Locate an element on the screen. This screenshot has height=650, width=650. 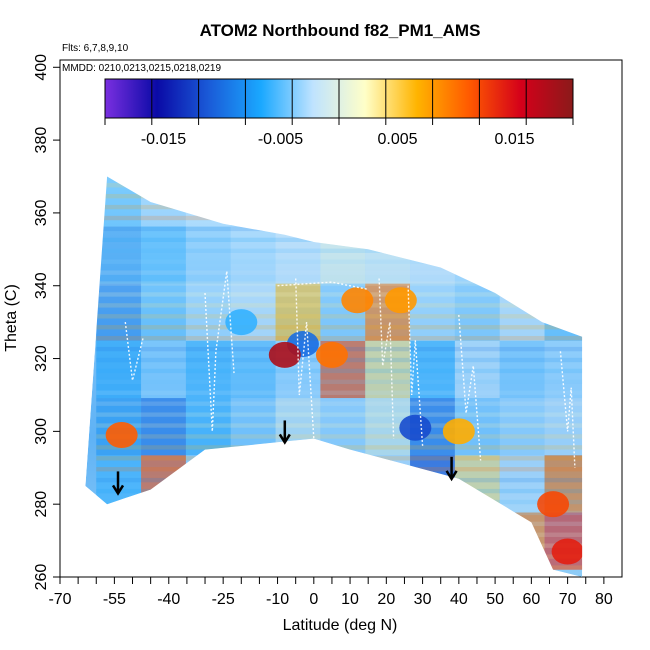
x-tick-label: 70 is located at coordinates (568, 599).